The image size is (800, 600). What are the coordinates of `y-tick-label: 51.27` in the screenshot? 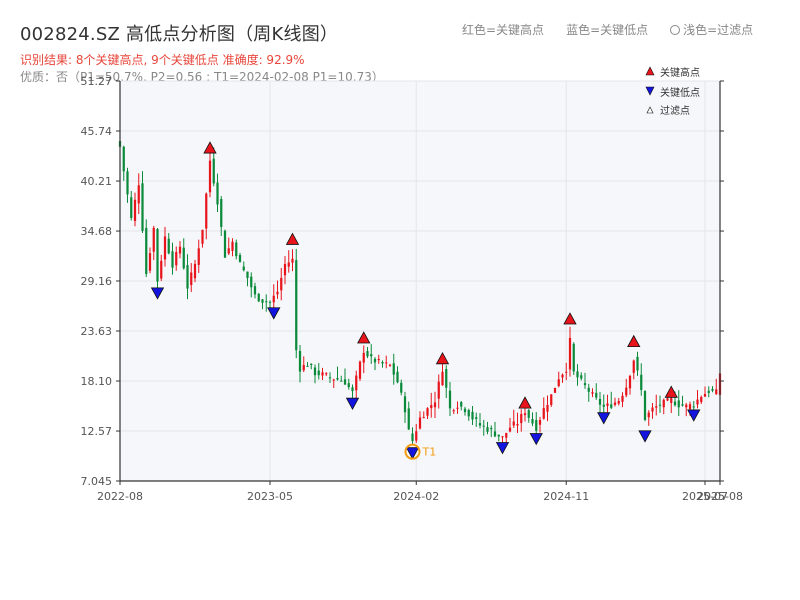 It's located at (97, 81).